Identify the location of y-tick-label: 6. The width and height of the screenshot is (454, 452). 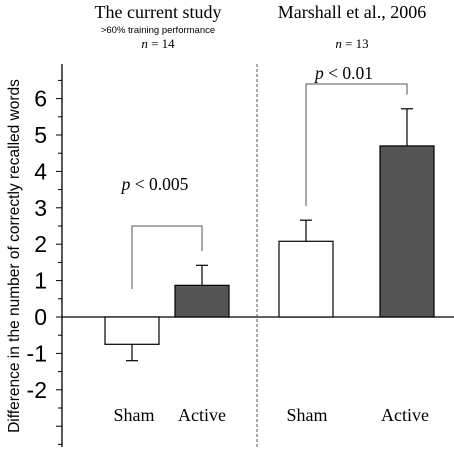
(40, 99).